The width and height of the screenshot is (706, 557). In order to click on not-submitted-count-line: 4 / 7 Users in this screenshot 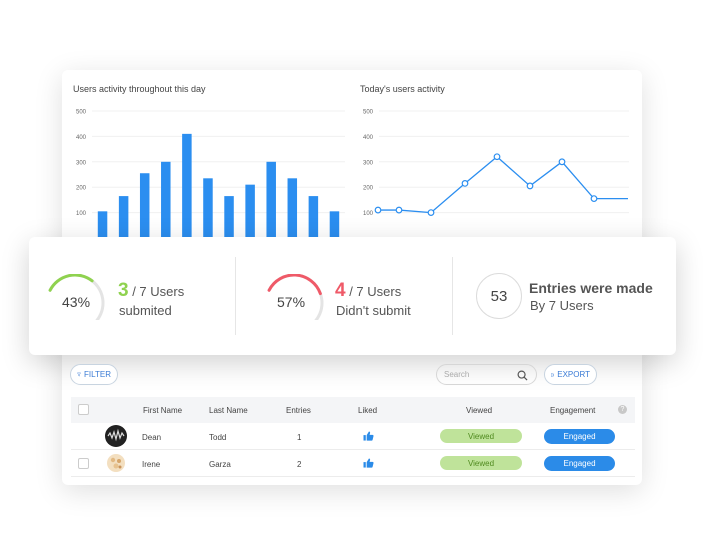, I will do `click(368, 291)`.